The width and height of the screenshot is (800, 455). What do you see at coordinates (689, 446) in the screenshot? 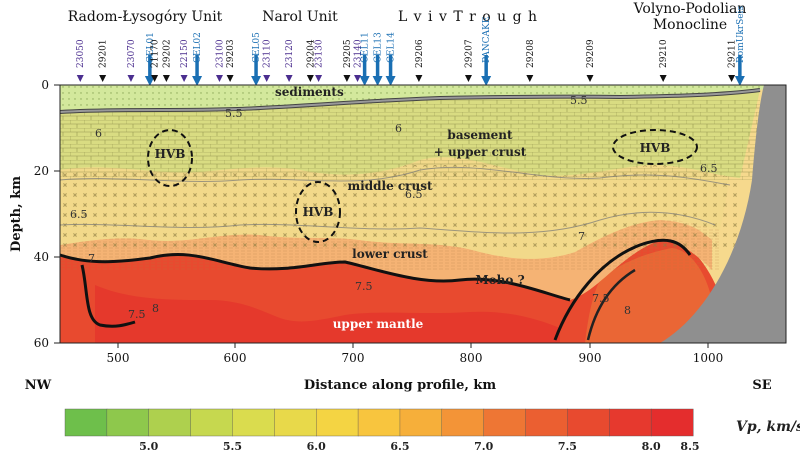
I see `colorbar-tick-label: 8.5` at bounding box center [689, 446].